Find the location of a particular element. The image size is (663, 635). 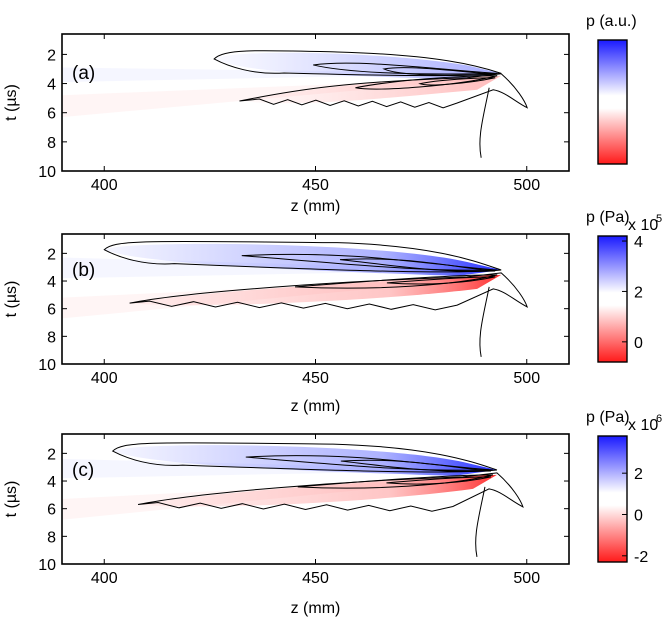

negative-trail is located at coordinates (280, 97).